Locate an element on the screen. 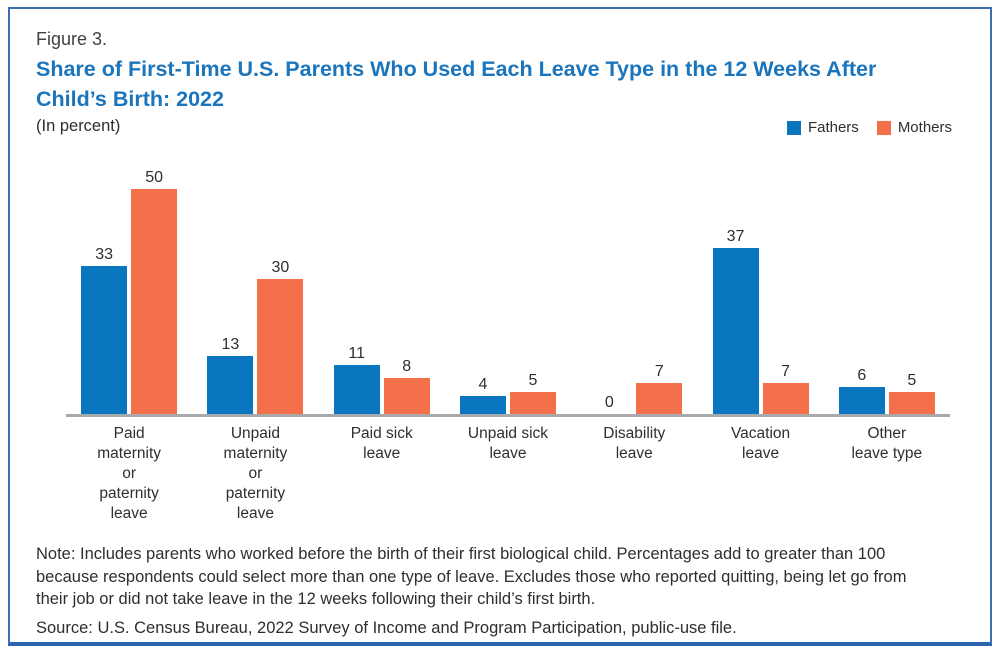  bar-group: 13 30 is located at coordinates (255, 337).